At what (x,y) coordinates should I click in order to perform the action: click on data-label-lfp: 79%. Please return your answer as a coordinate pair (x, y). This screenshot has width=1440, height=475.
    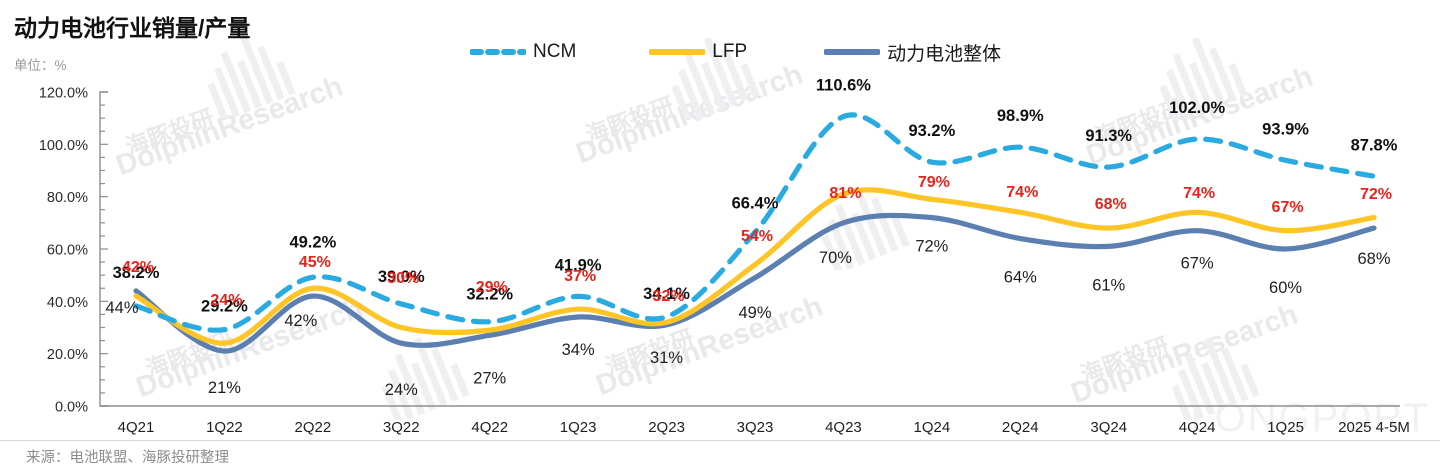
    Looking at the image, I should click on (934, 182).